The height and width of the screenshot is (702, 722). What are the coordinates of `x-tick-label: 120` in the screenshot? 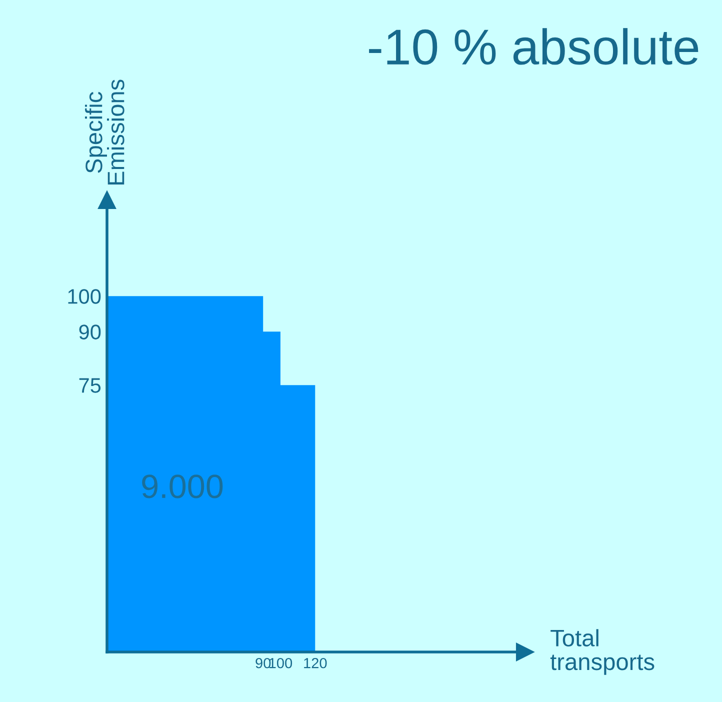 It's located at (315, 663).